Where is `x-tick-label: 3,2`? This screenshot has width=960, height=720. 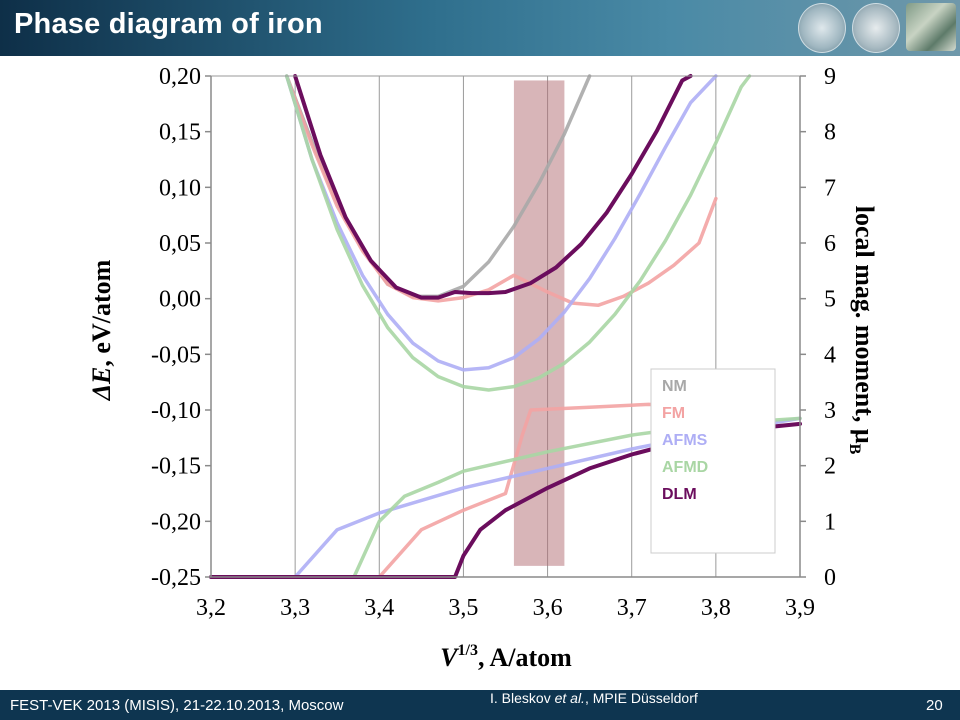
x-tick-label: 3,2 is located at coordinates (211, 608).